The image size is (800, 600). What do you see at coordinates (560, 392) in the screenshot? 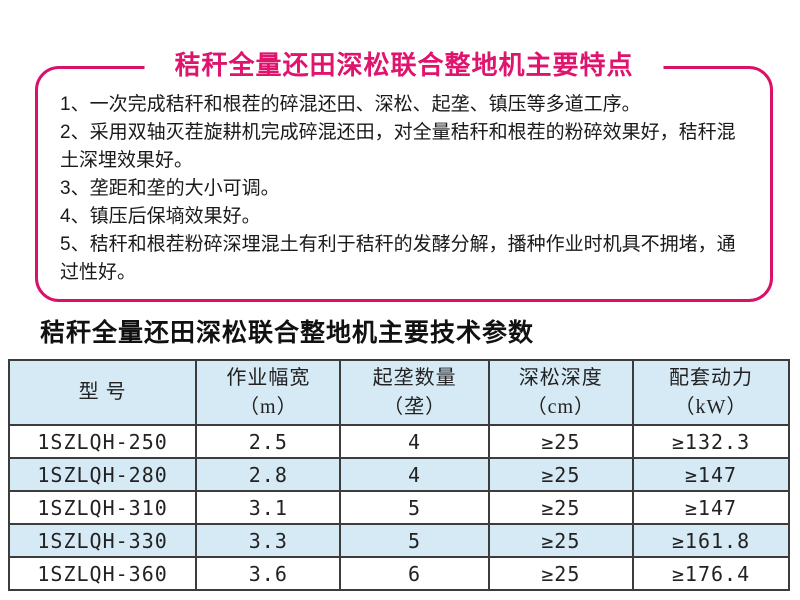
I see `column-header: 深松深度 （cm）` at bounding box center [560, 392].